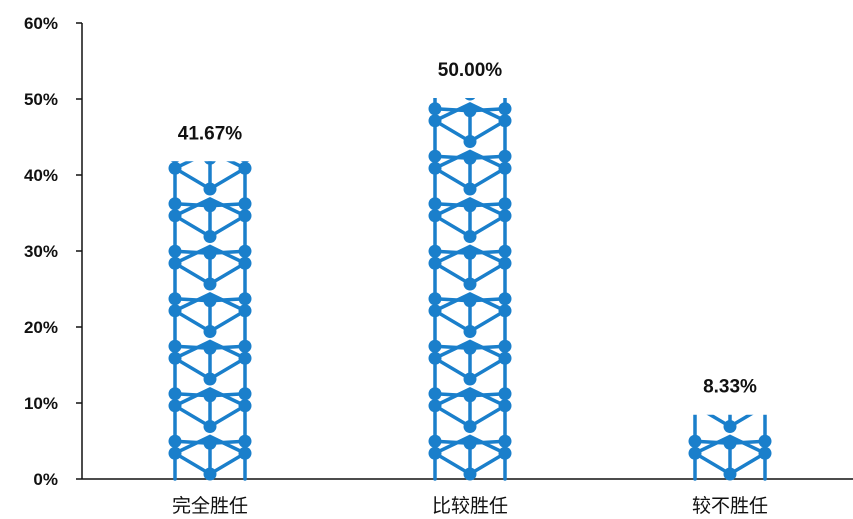 This screenshot has width=853, height=519. Describe the element at coordinates (41, 327) in the screenshot. I see `y-tick-label: 20%` at that location.